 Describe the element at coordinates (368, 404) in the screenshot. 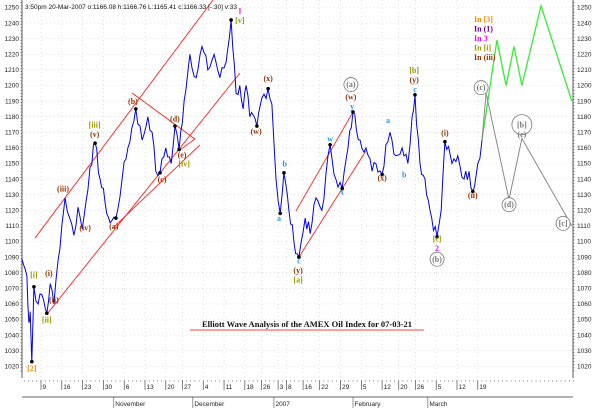

I see `month-label: February` at that location.